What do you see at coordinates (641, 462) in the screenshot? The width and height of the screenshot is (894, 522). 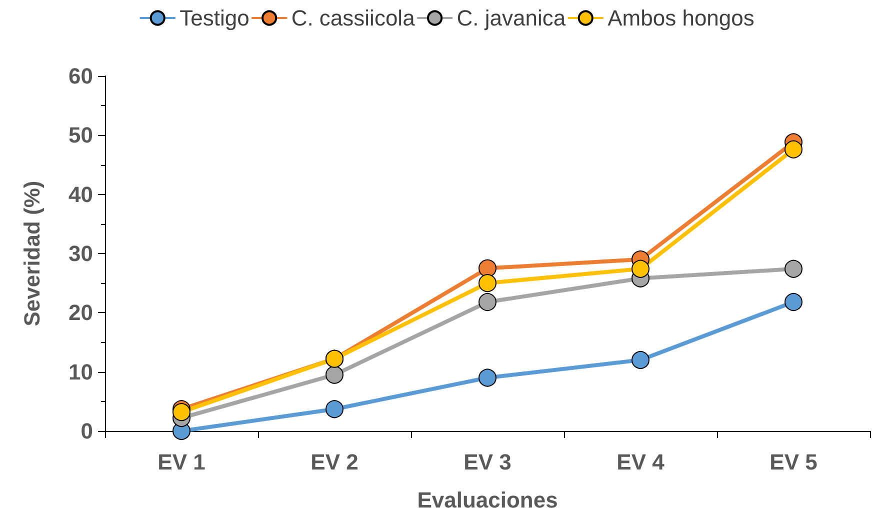 I see `x-tick-label: EV 4` at bounding box center [641, 462].